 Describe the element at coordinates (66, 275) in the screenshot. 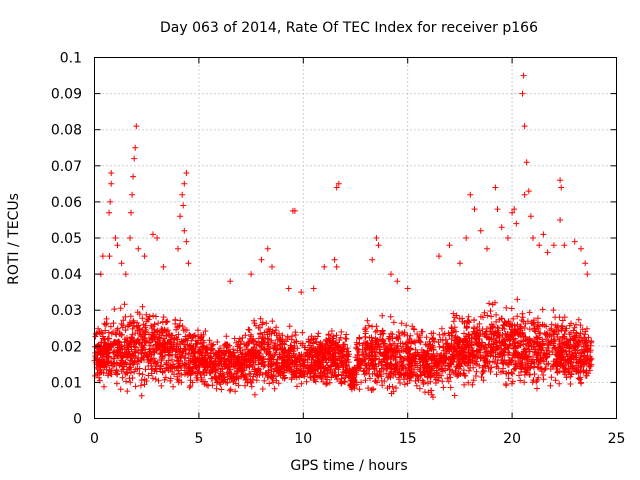

I see `y-tick-label: 0.04` at that location.